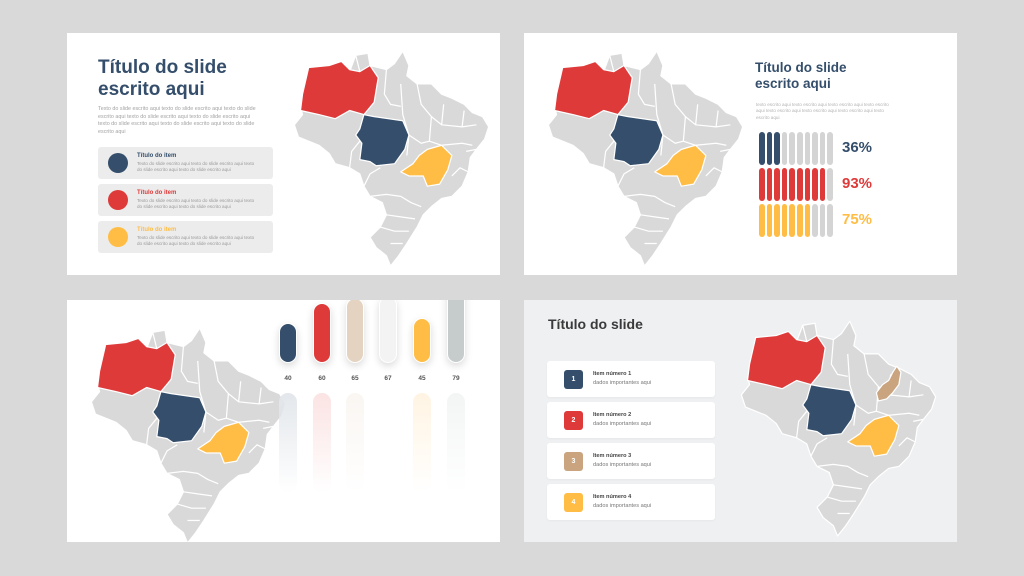 This screenshot has width=1024, height=576. I want to click on bar-value-label: 60, so click(322, 378).